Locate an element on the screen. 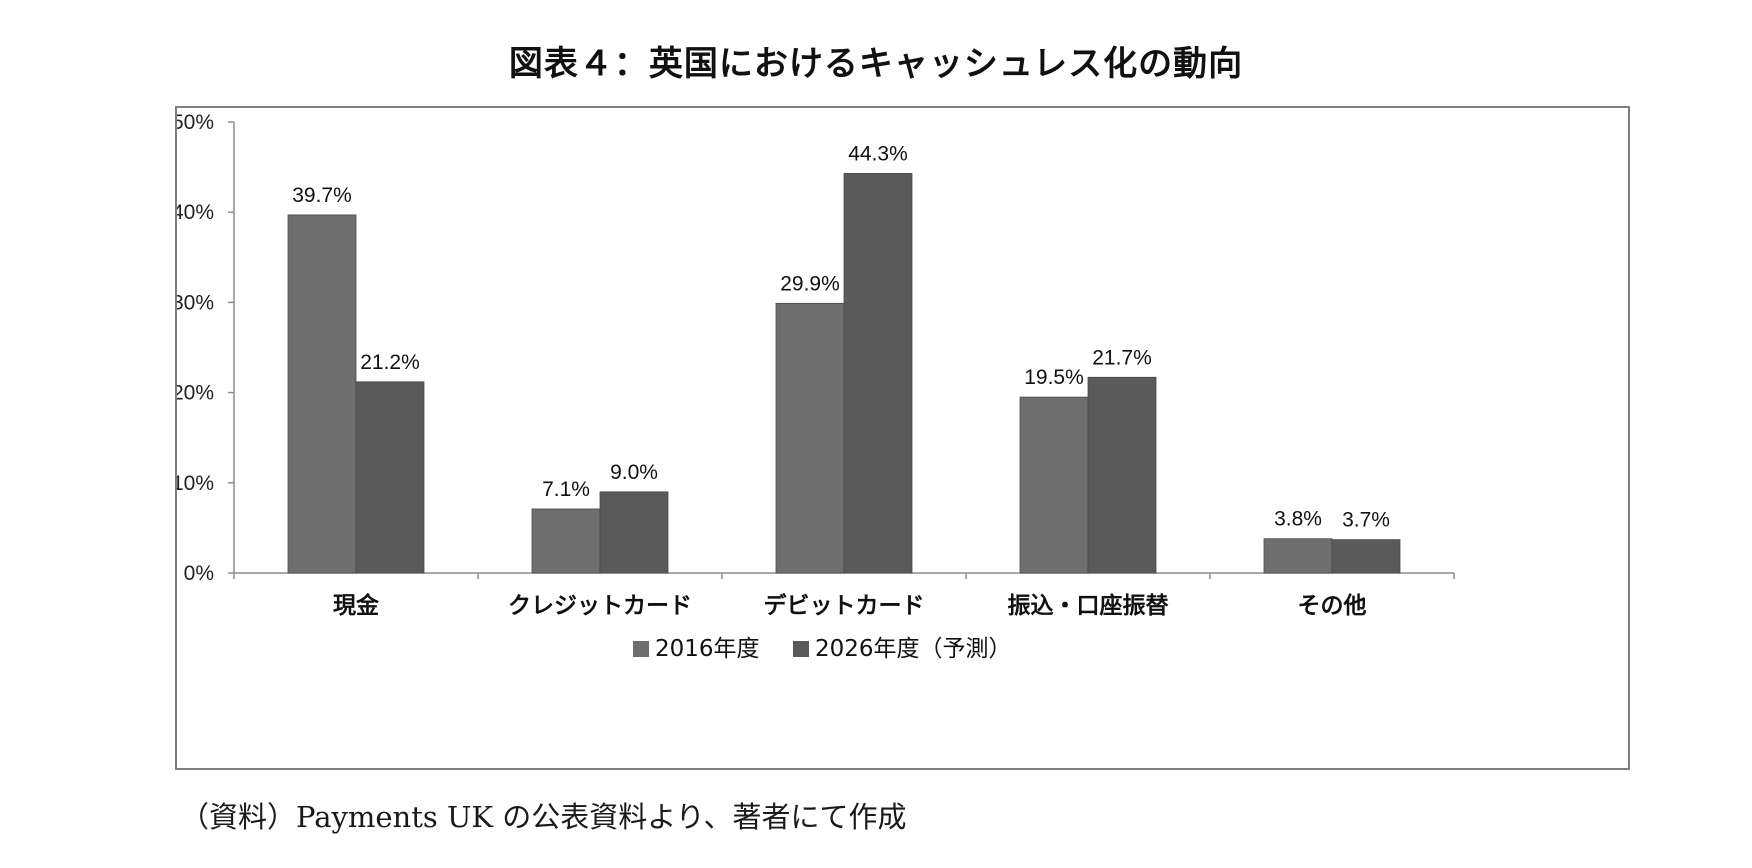  y-axis: 0% 10% 20% 30% 40% 50% is located at coordinates (206, 348).